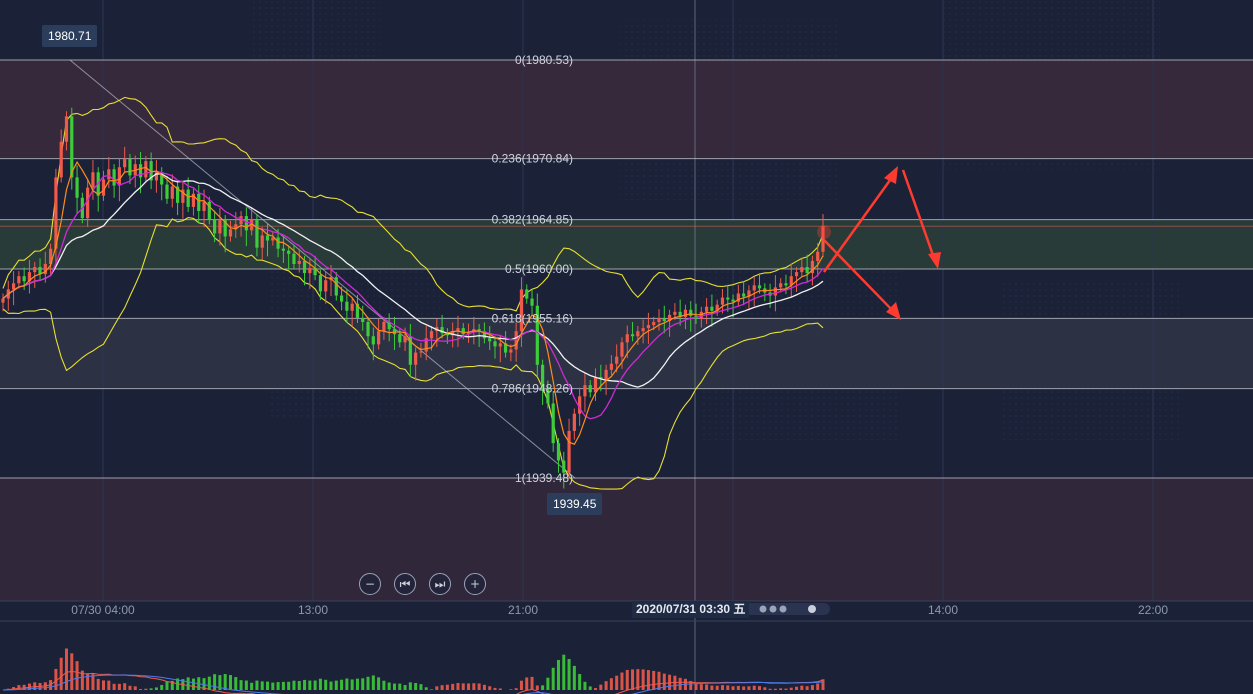 The height and width of the screenshot is (694, 1253). I want to click on zoom-out-button: −, so click(370, 584).